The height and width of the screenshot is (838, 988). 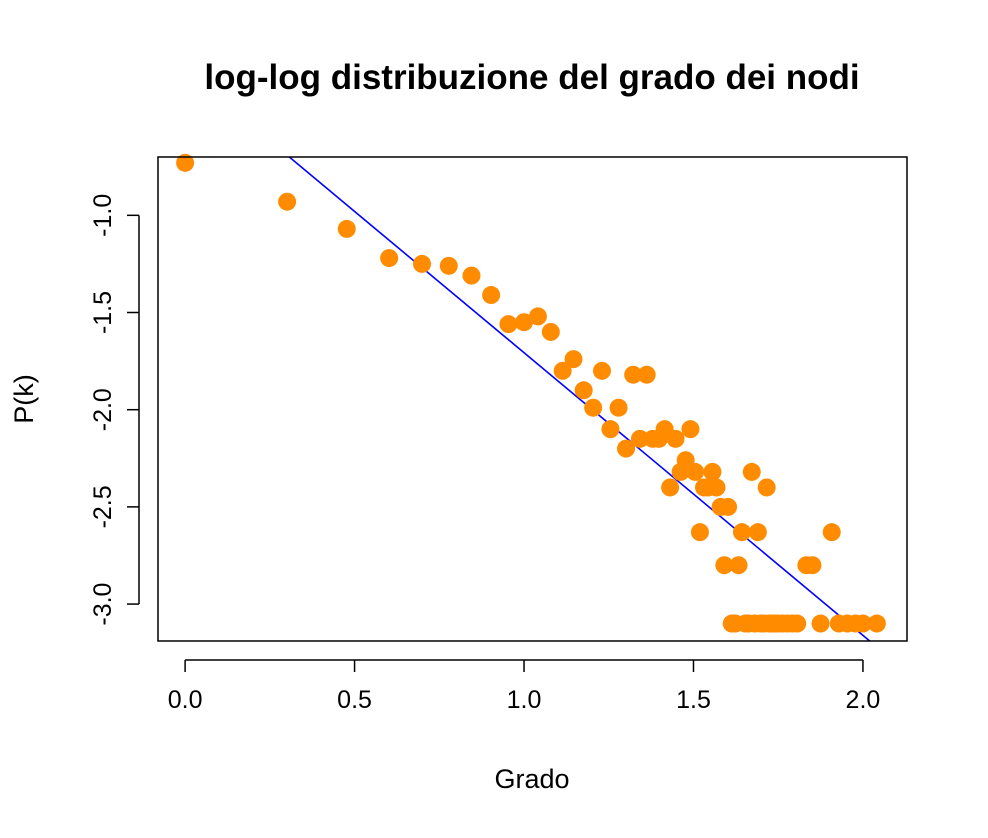 I want to click on y-tick-label: -1.5, so click(x=103, y=312).